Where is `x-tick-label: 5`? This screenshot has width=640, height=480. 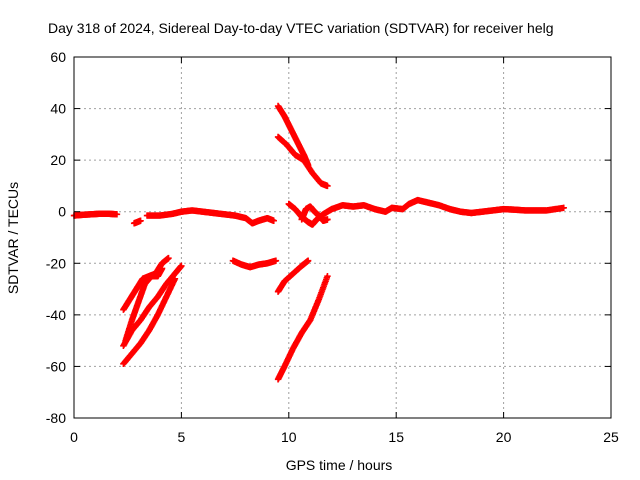
x-tick-label: 5 is located at coordinates (182, 437).